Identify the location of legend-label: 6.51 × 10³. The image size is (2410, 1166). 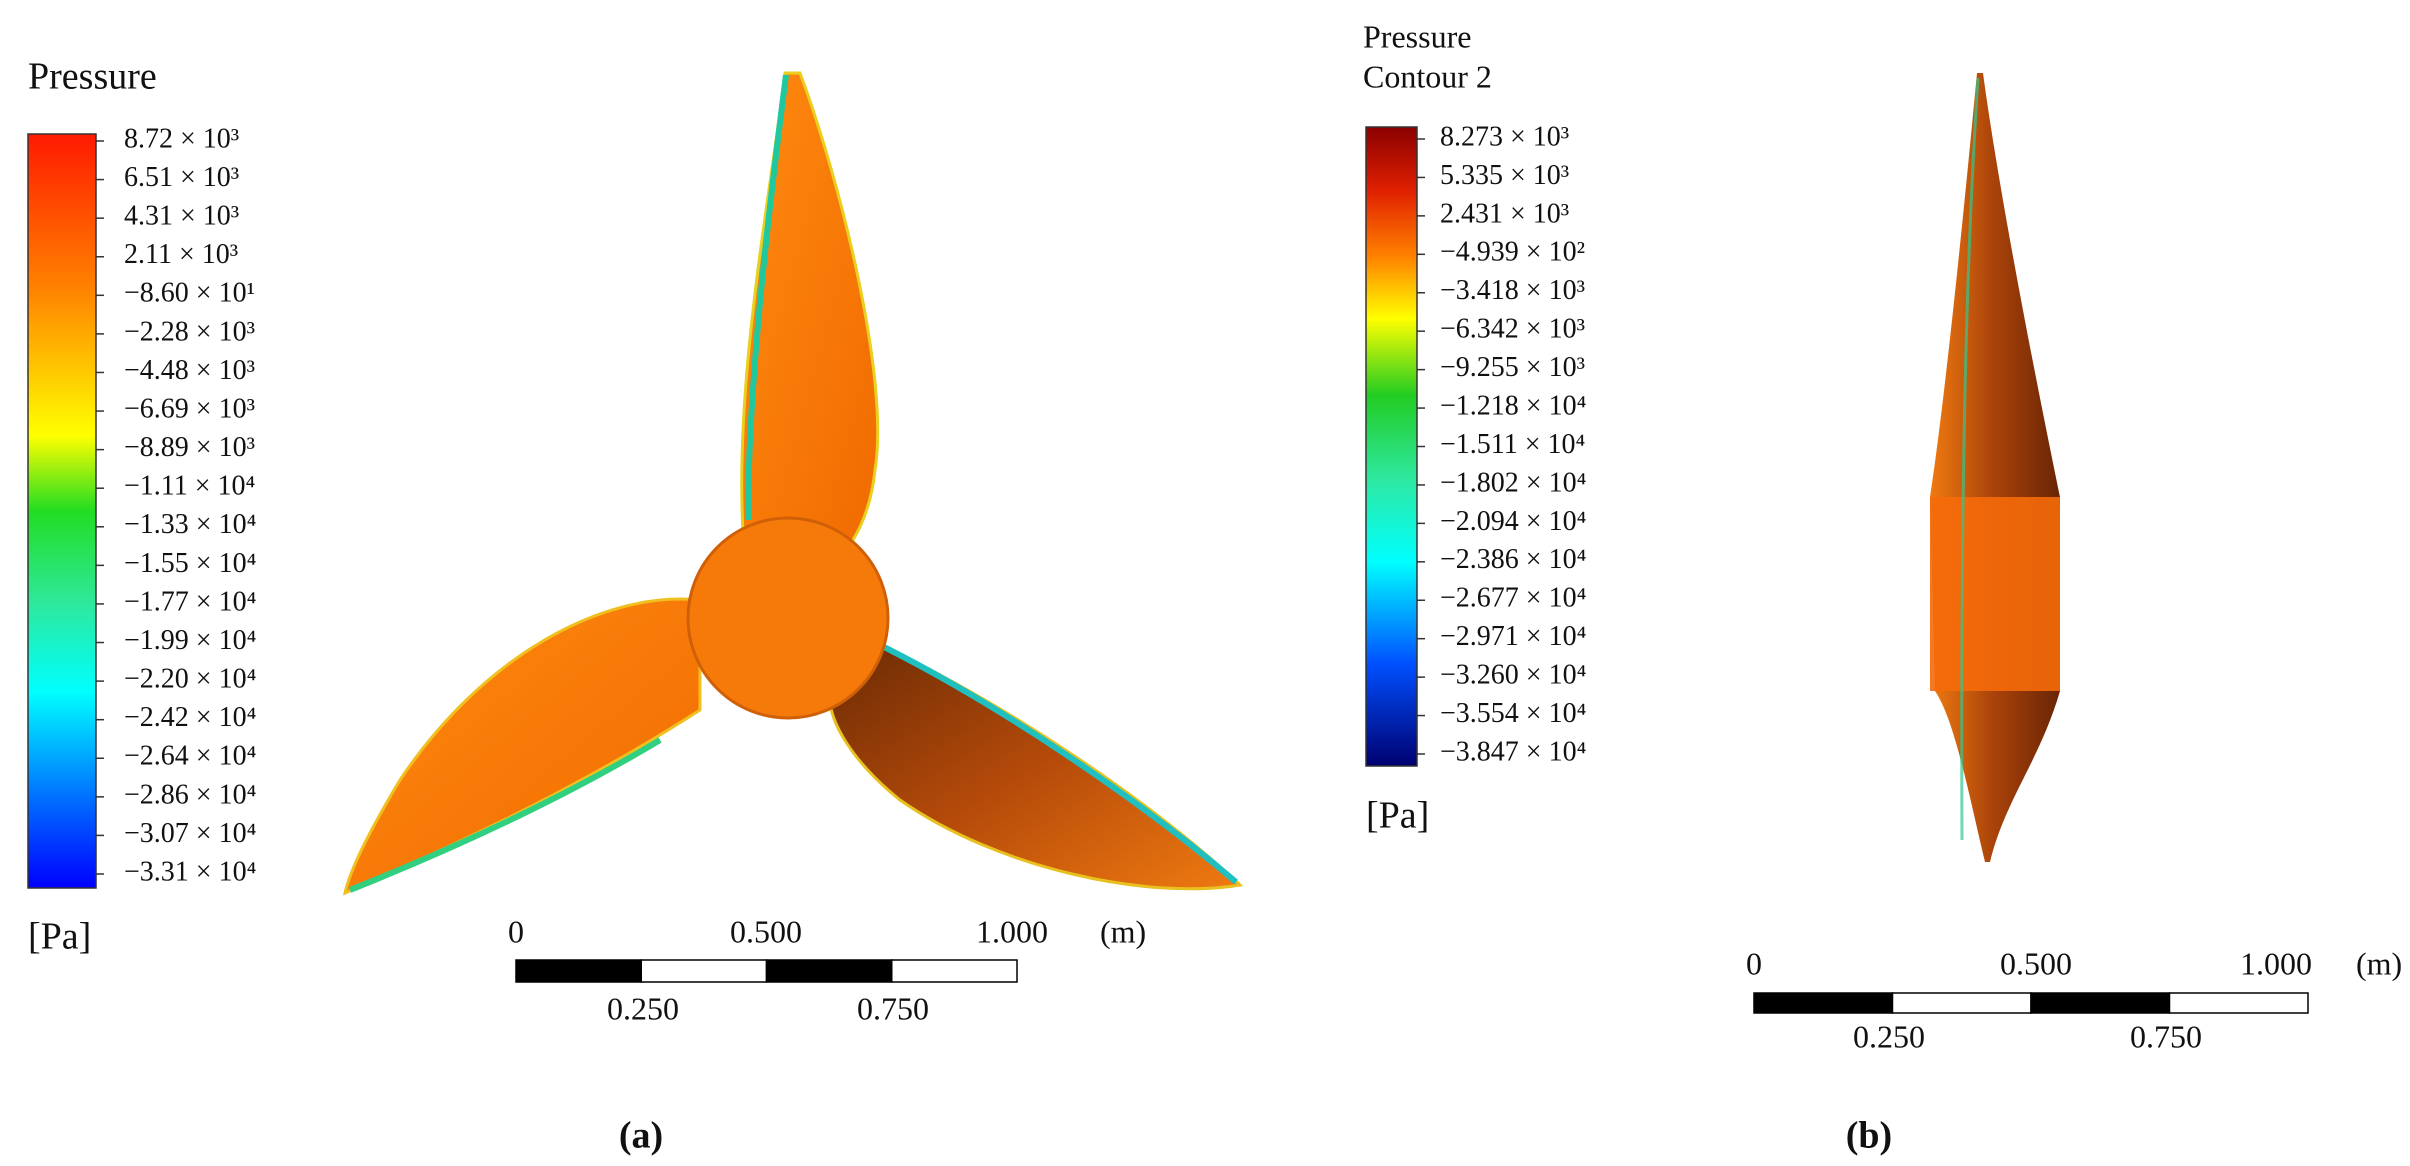
(181, 177).